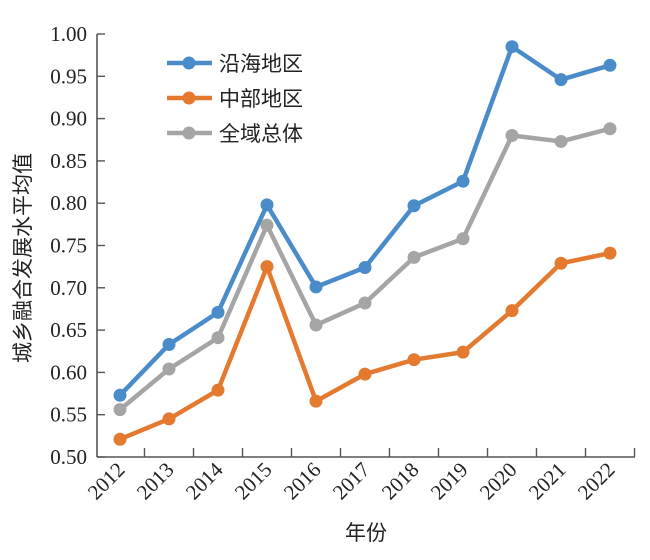  I want to click on x-tick-label: 2013, so click(155, 481).